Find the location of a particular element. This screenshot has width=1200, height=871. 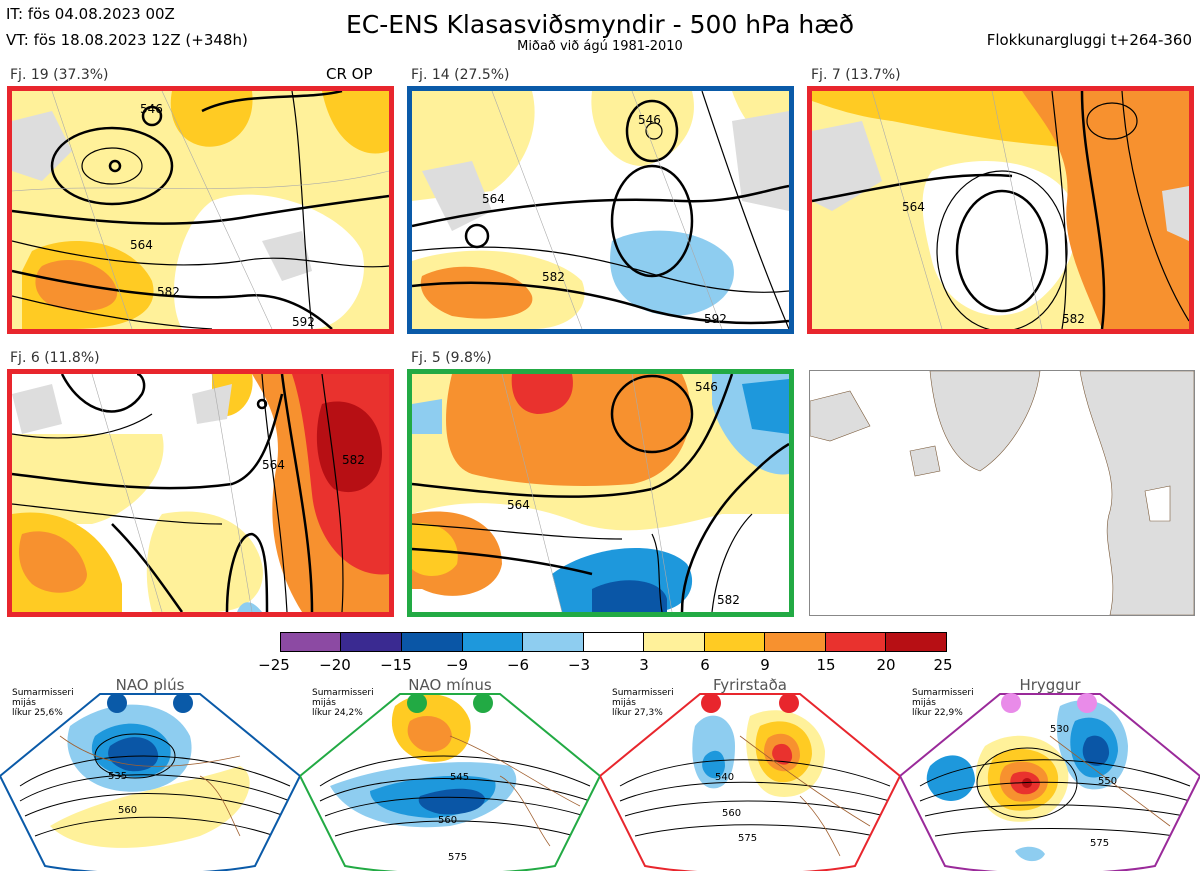

regime-info: Sumarmisseri mijás líkur 24,2% is located at coordinates (343, 703).